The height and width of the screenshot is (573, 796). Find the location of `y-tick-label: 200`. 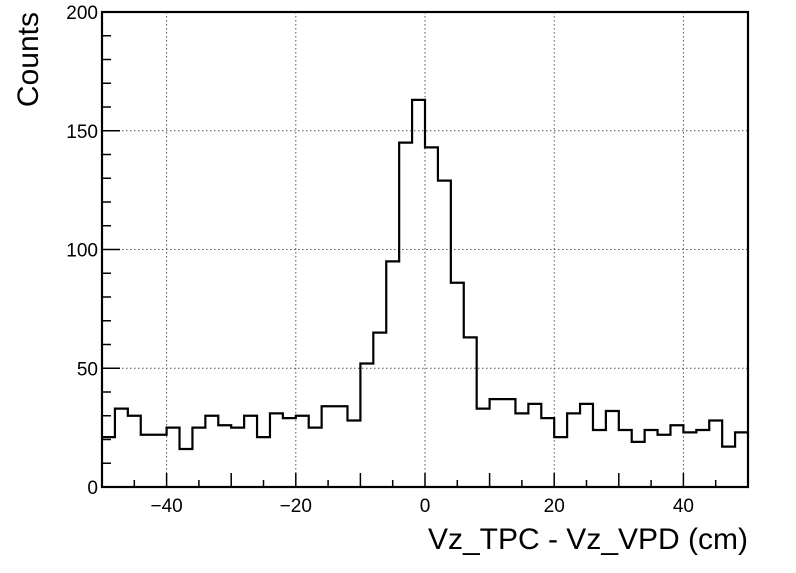

y-tick-label: 200 is located at coordinates (82, 13).